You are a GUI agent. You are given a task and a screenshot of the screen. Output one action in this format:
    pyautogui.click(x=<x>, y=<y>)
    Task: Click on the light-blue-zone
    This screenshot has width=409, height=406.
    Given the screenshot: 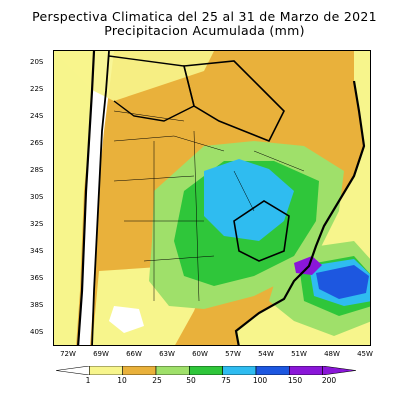 What is the action you would take?
    pyautogui.click(x=249, y=200)
    